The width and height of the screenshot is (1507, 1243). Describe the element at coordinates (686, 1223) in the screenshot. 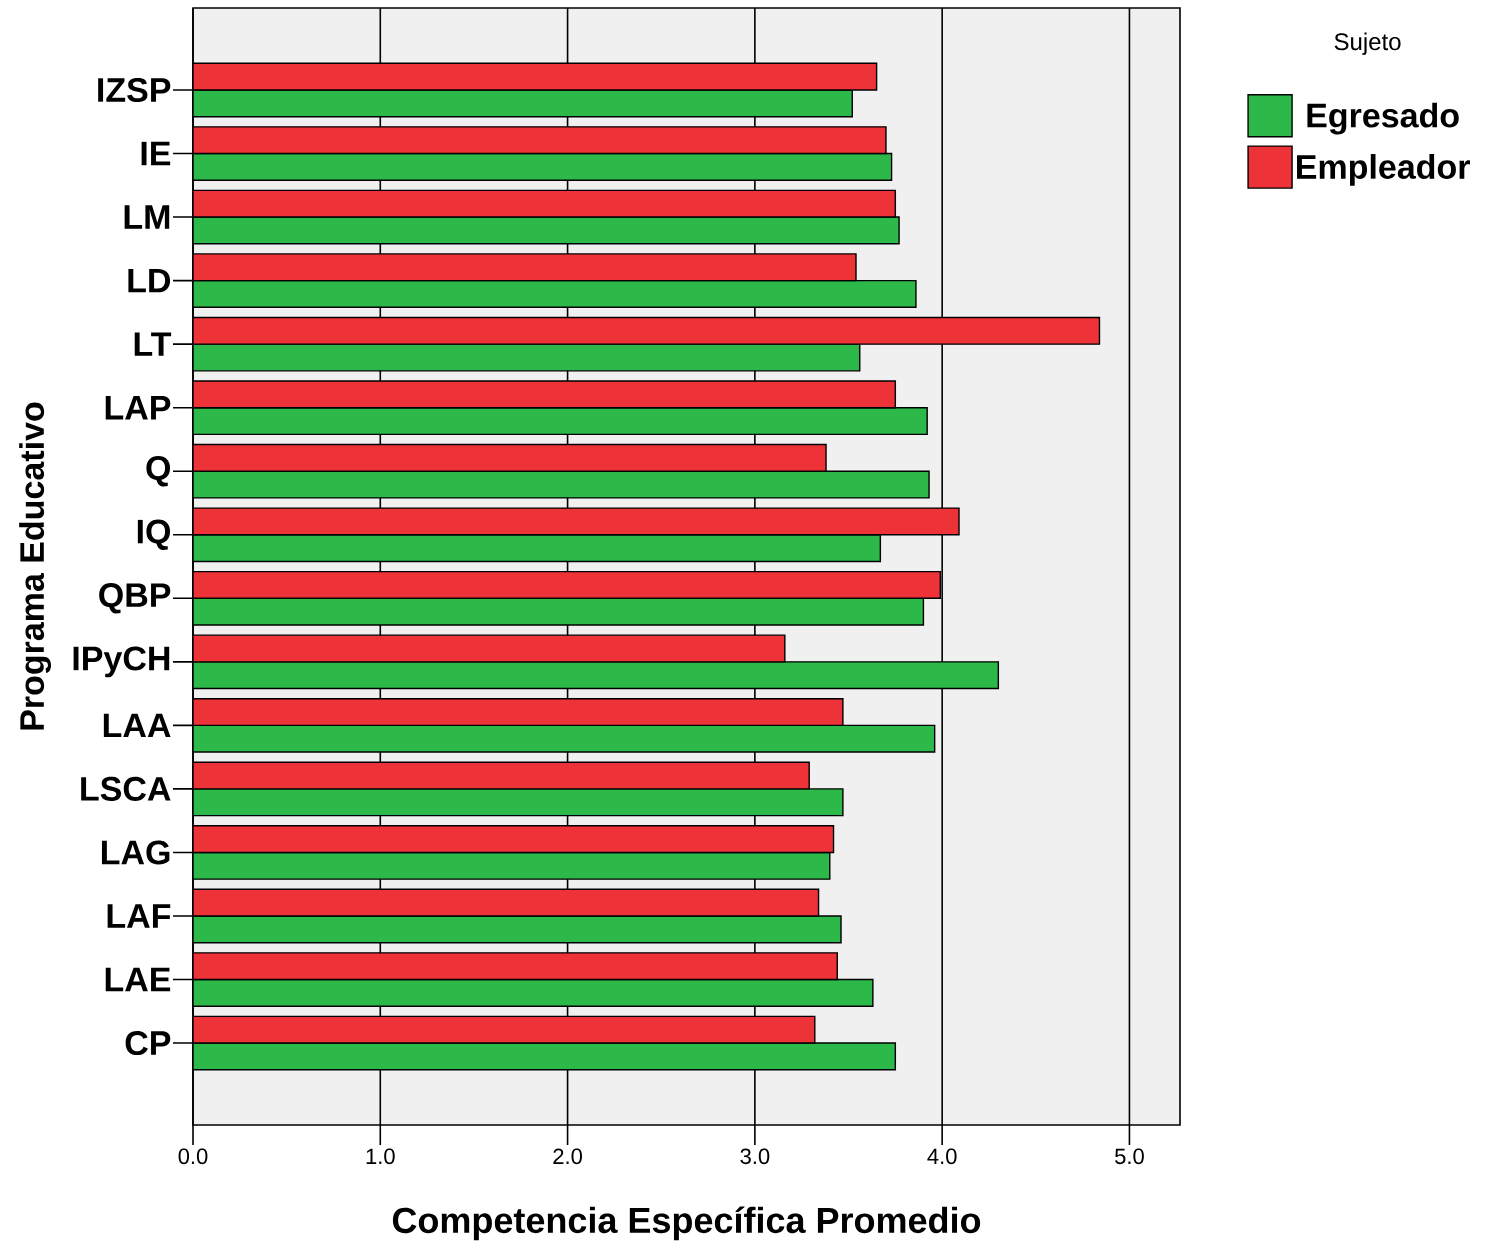

I see `x-axis-title: Competencia Específica Promedio` at that location.